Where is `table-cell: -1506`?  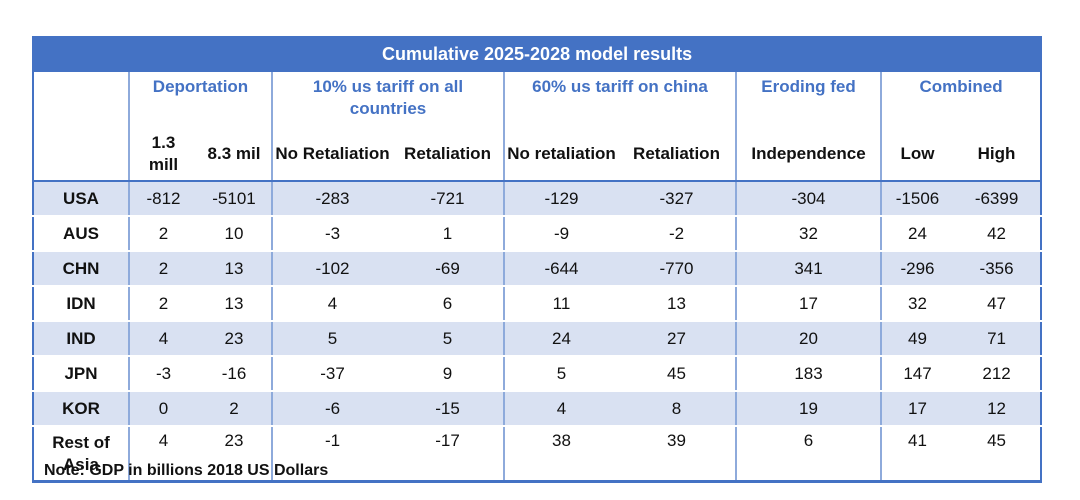
table-cell: -1506 is located at coordinates (916, 199).